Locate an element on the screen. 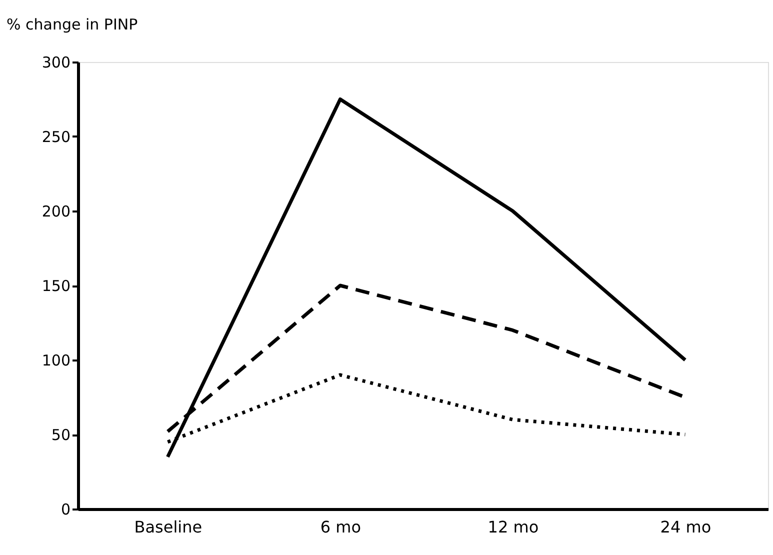  x-tick-label: 12 mo is located at coordinates (513, 527).